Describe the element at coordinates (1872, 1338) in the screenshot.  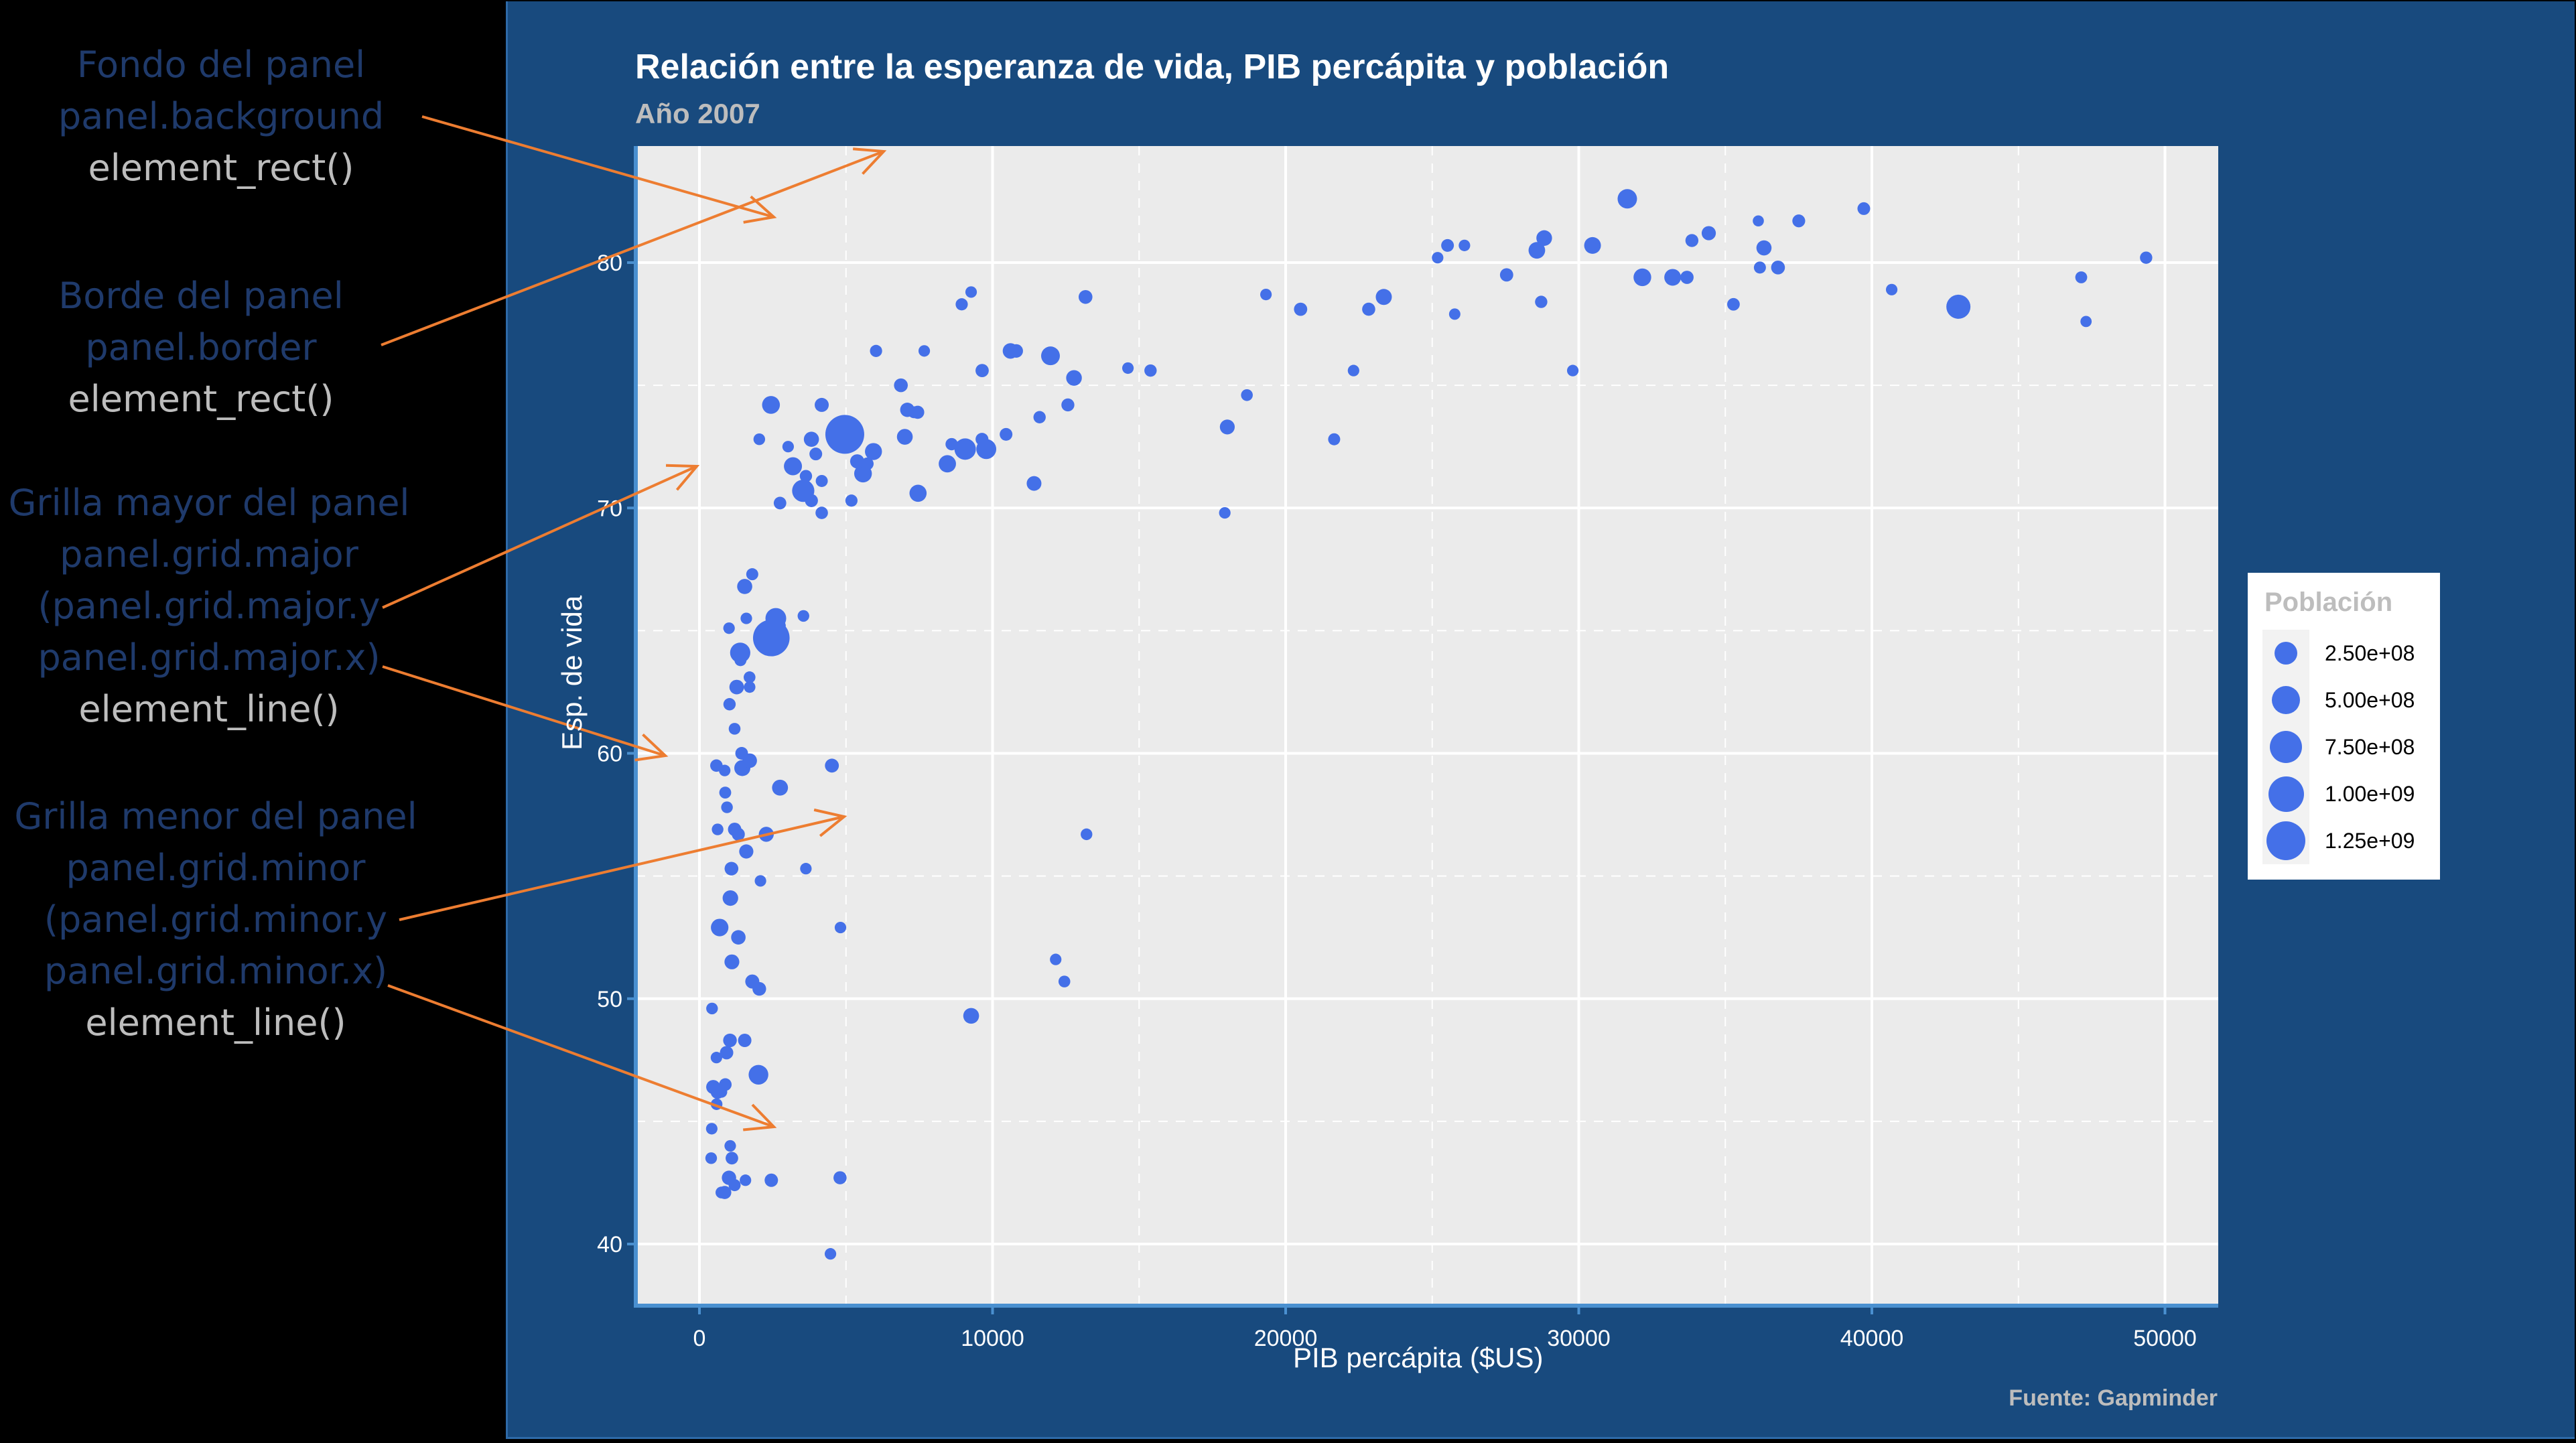
I see `x-tick-label: 40000` at that location.